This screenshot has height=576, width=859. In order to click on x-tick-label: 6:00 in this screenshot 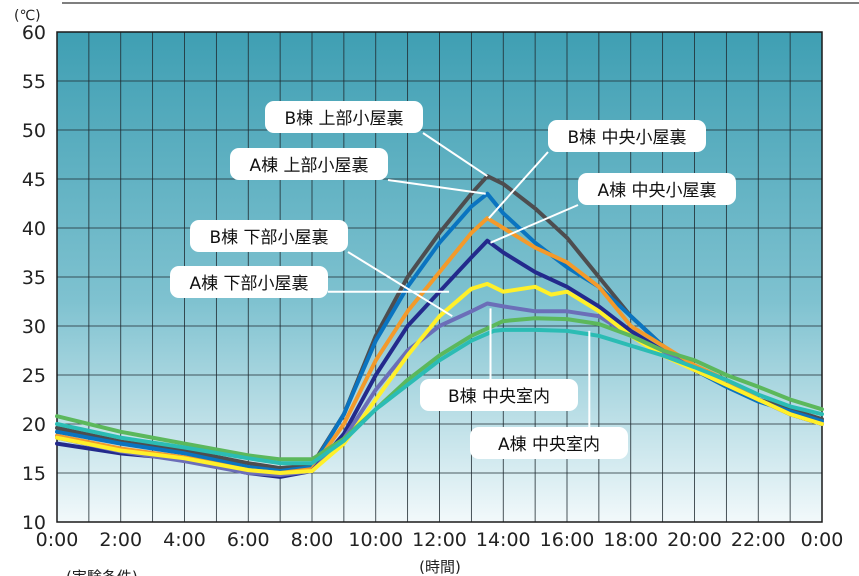, I will do `click(248, 540)`.